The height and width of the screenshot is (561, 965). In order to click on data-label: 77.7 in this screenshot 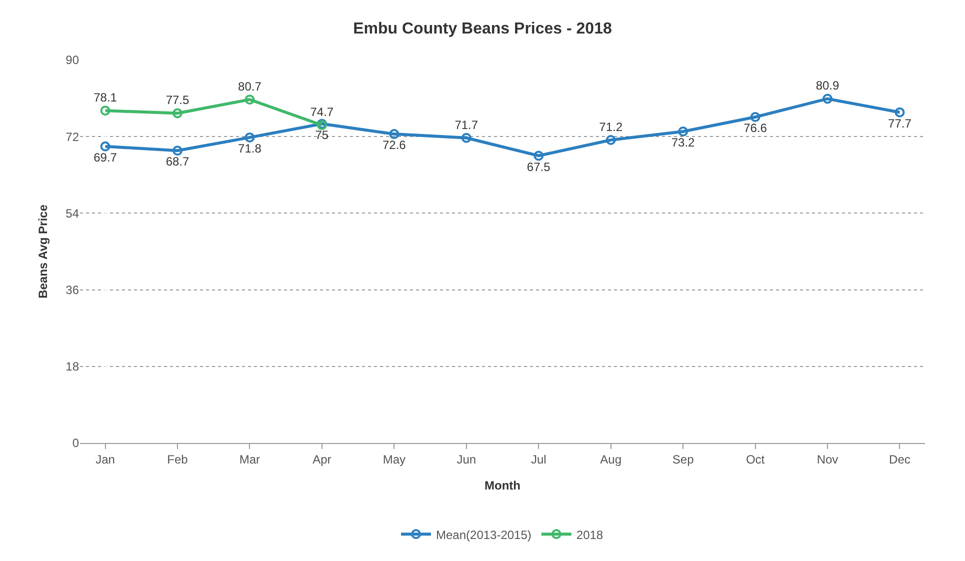, I will do `click(900, 123)`.